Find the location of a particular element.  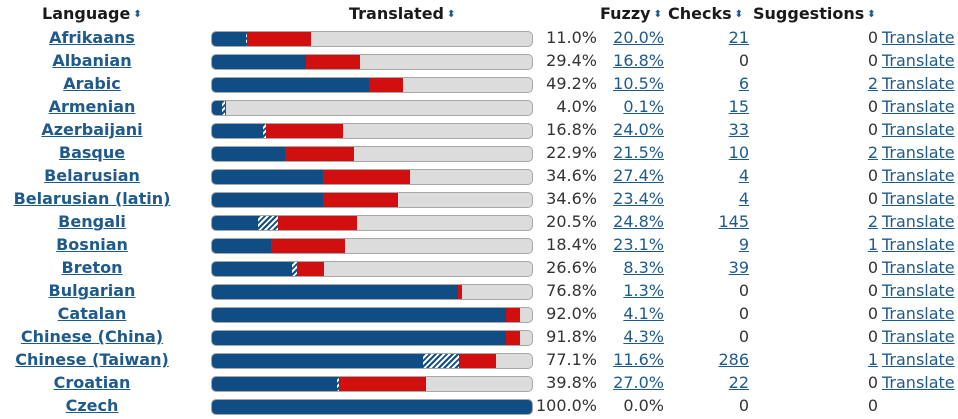

language-link: Basque is located at coordinates (92, 152).